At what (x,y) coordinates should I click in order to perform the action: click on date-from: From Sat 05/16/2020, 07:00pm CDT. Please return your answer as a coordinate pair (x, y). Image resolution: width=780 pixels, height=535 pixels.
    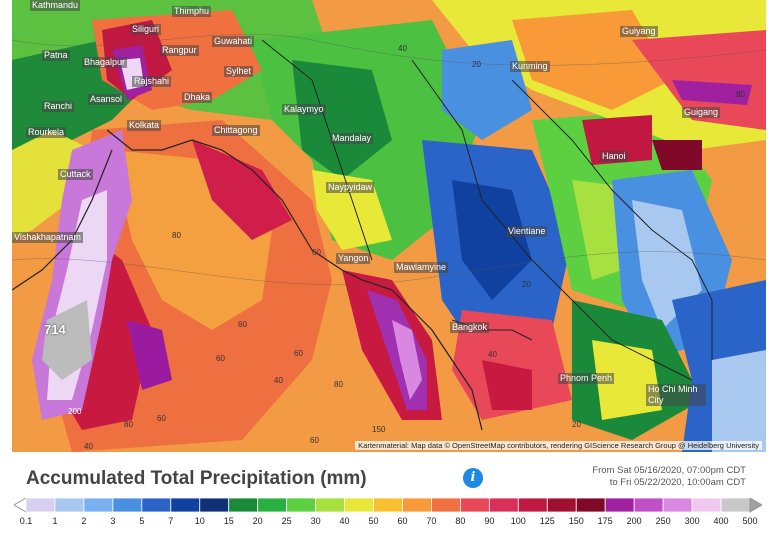
    Looking at the image, I should click on (669, 470).